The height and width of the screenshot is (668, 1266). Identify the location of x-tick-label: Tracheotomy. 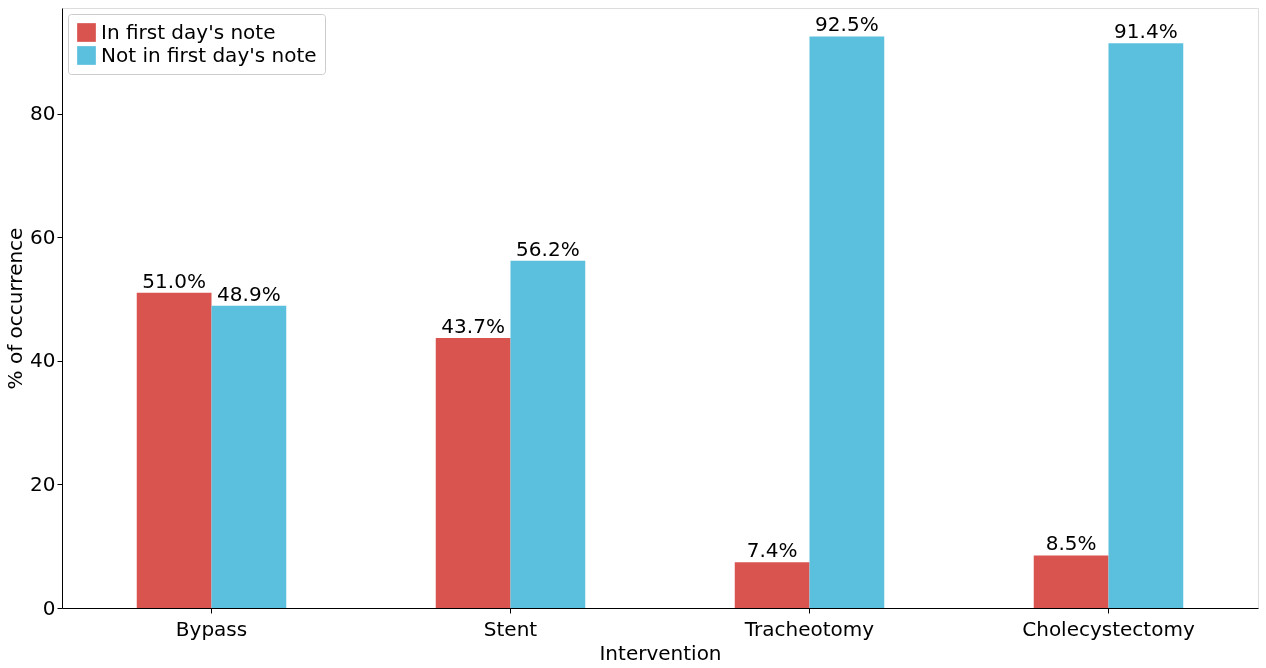
(809, 628).